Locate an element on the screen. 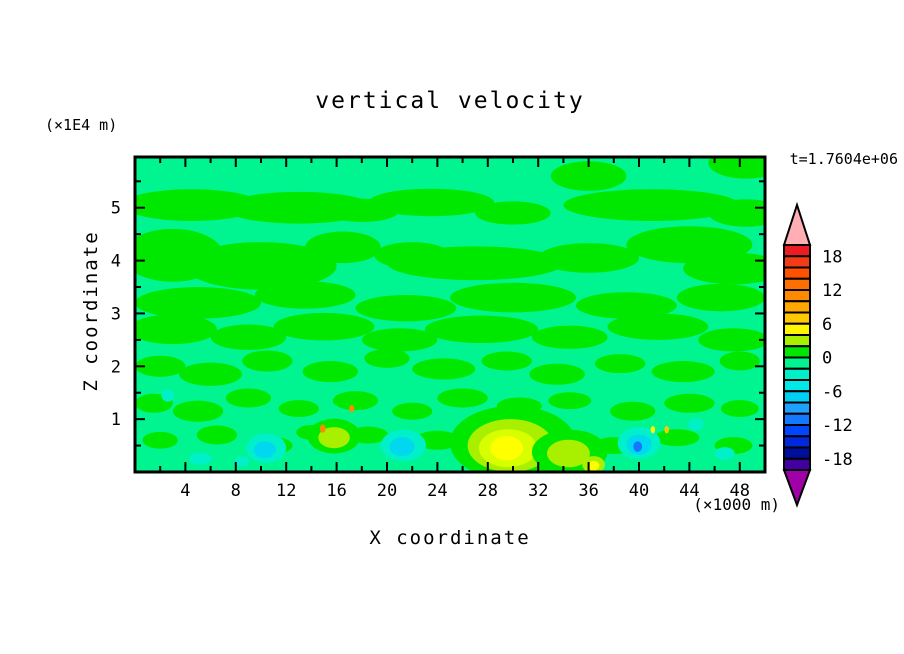  x-tick-label: 4 is located at coordinates (185, 491).